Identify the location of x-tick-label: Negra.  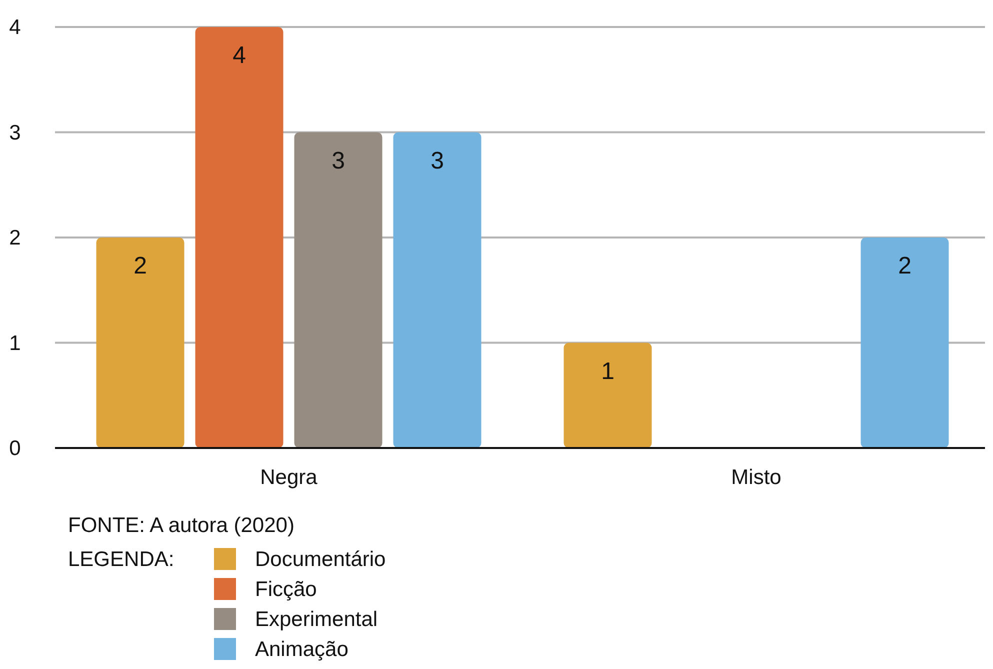
(289, 477).